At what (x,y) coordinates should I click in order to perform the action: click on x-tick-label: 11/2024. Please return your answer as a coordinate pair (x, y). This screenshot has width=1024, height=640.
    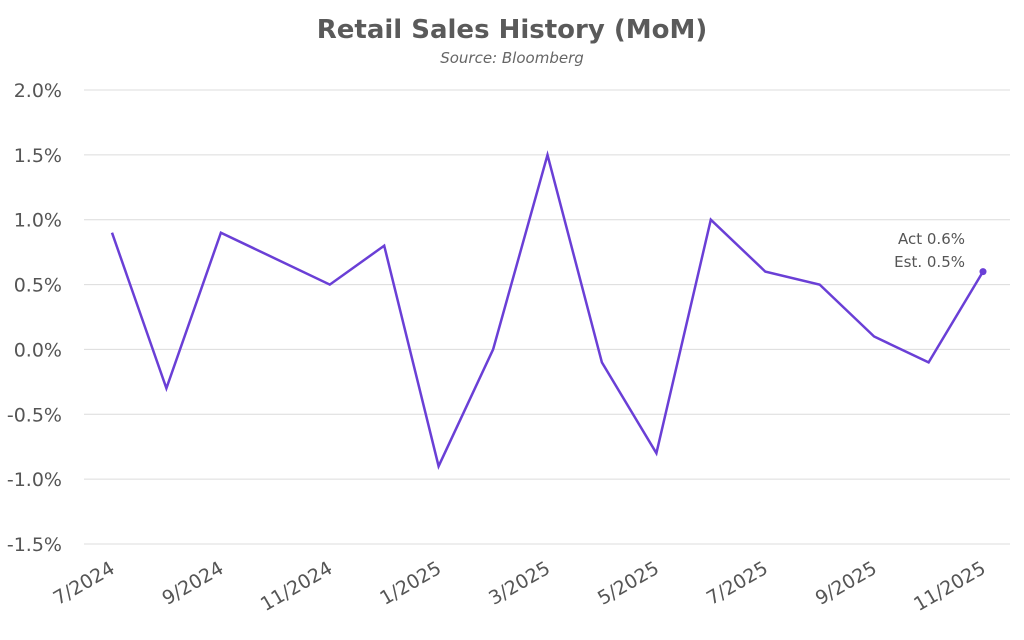
    Looking at the image, I should click on (296, 586).